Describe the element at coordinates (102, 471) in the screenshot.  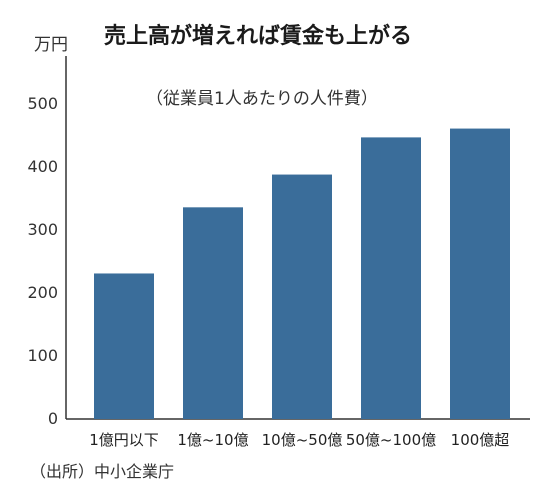
I see `source-note: （出所）中小企業庁` at that location.